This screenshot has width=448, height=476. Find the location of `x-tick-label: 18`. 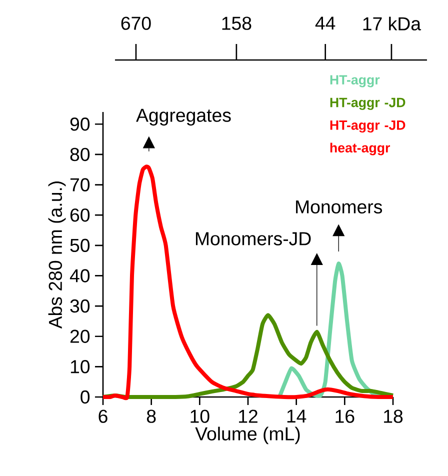

x-tick-label: 18 is located at coordinates (393, 416).